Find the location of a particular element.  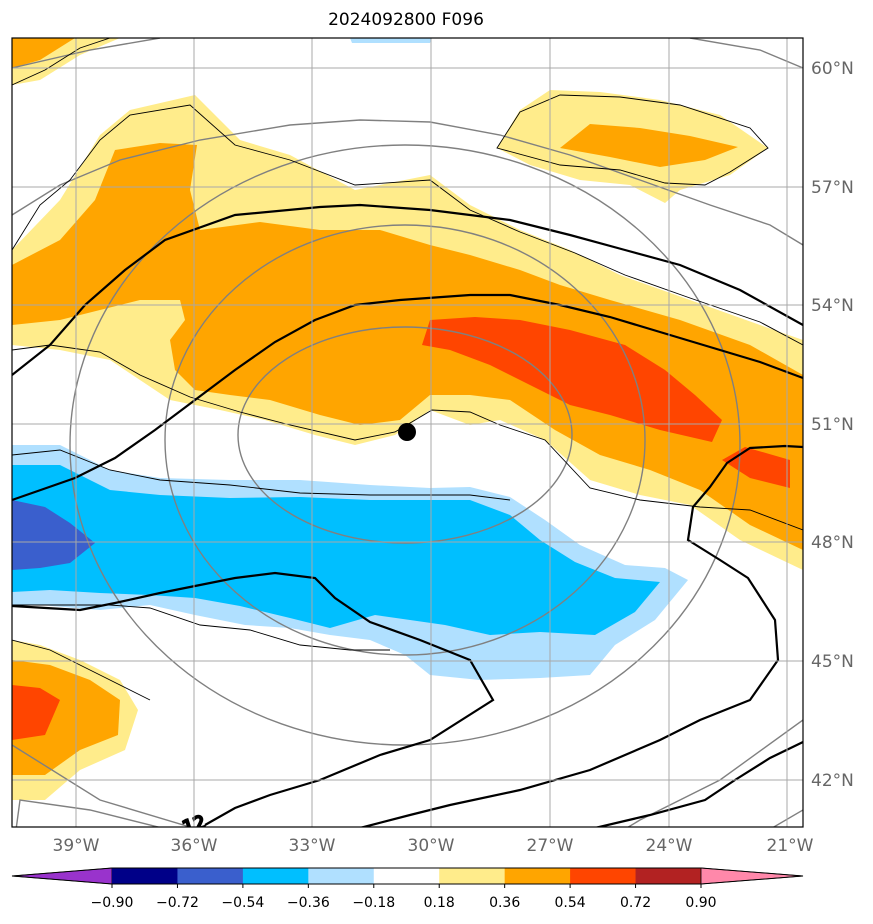

anomaly-fill-orange-ne is located at coordinates (649, 145).